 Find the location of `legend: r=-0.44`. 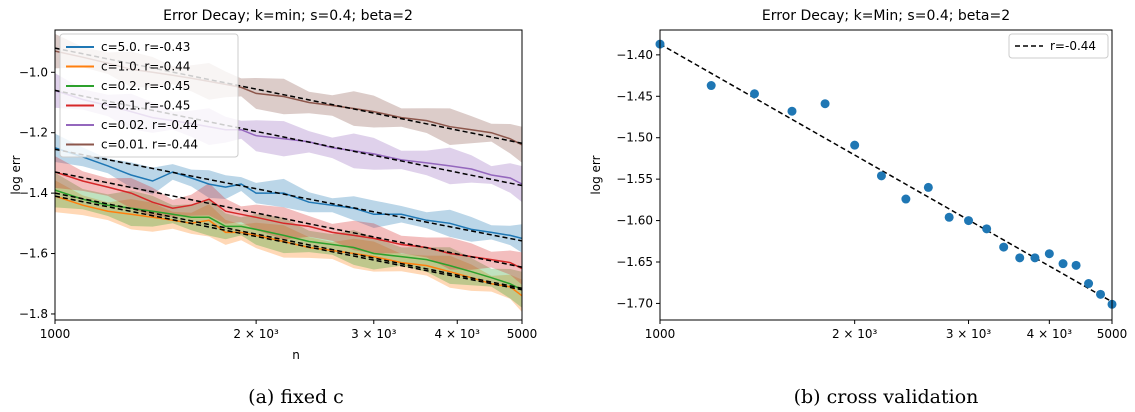

legend: r=-0.44 is located at coordinates (1058, 46).